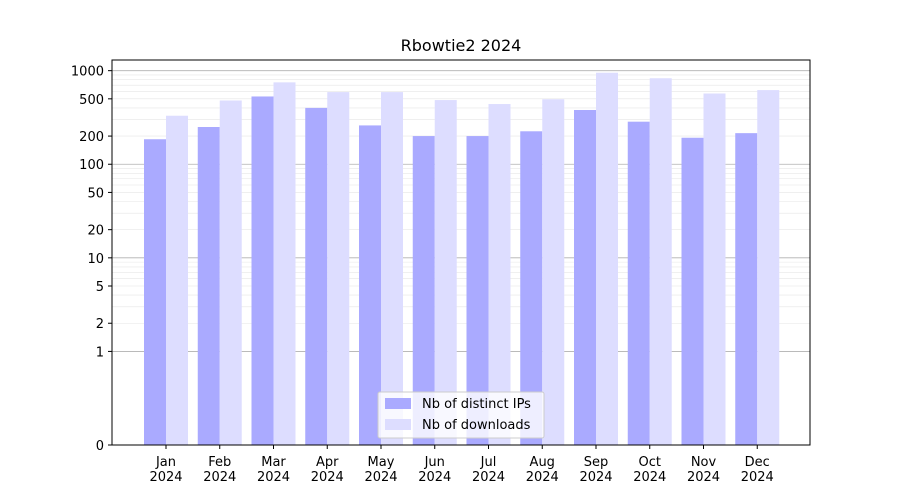 This screenshot has height=500, width=900. What do you see at coordinates (95, 231) in the screenshot?
I see `y-tick-label: 20` at bounding box center [95, 231].